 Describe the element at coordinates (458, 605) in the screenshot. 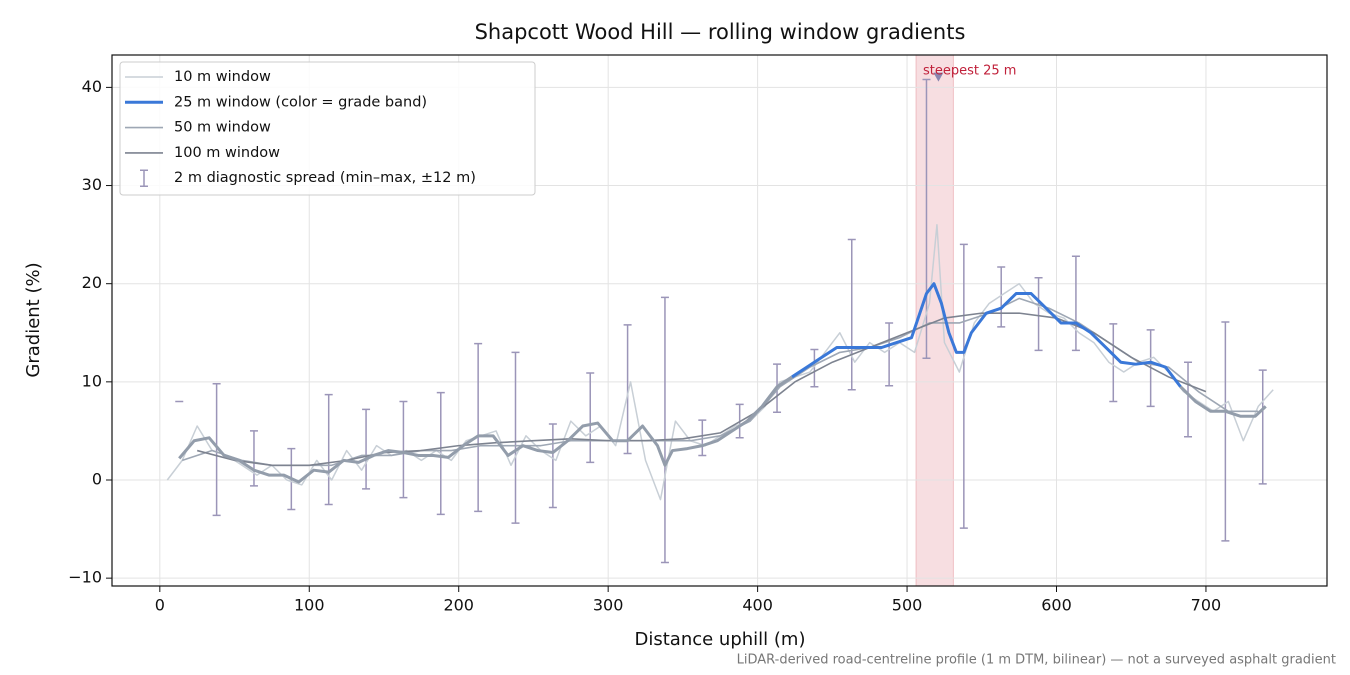

I see `x-tick-label: 200` at that location.